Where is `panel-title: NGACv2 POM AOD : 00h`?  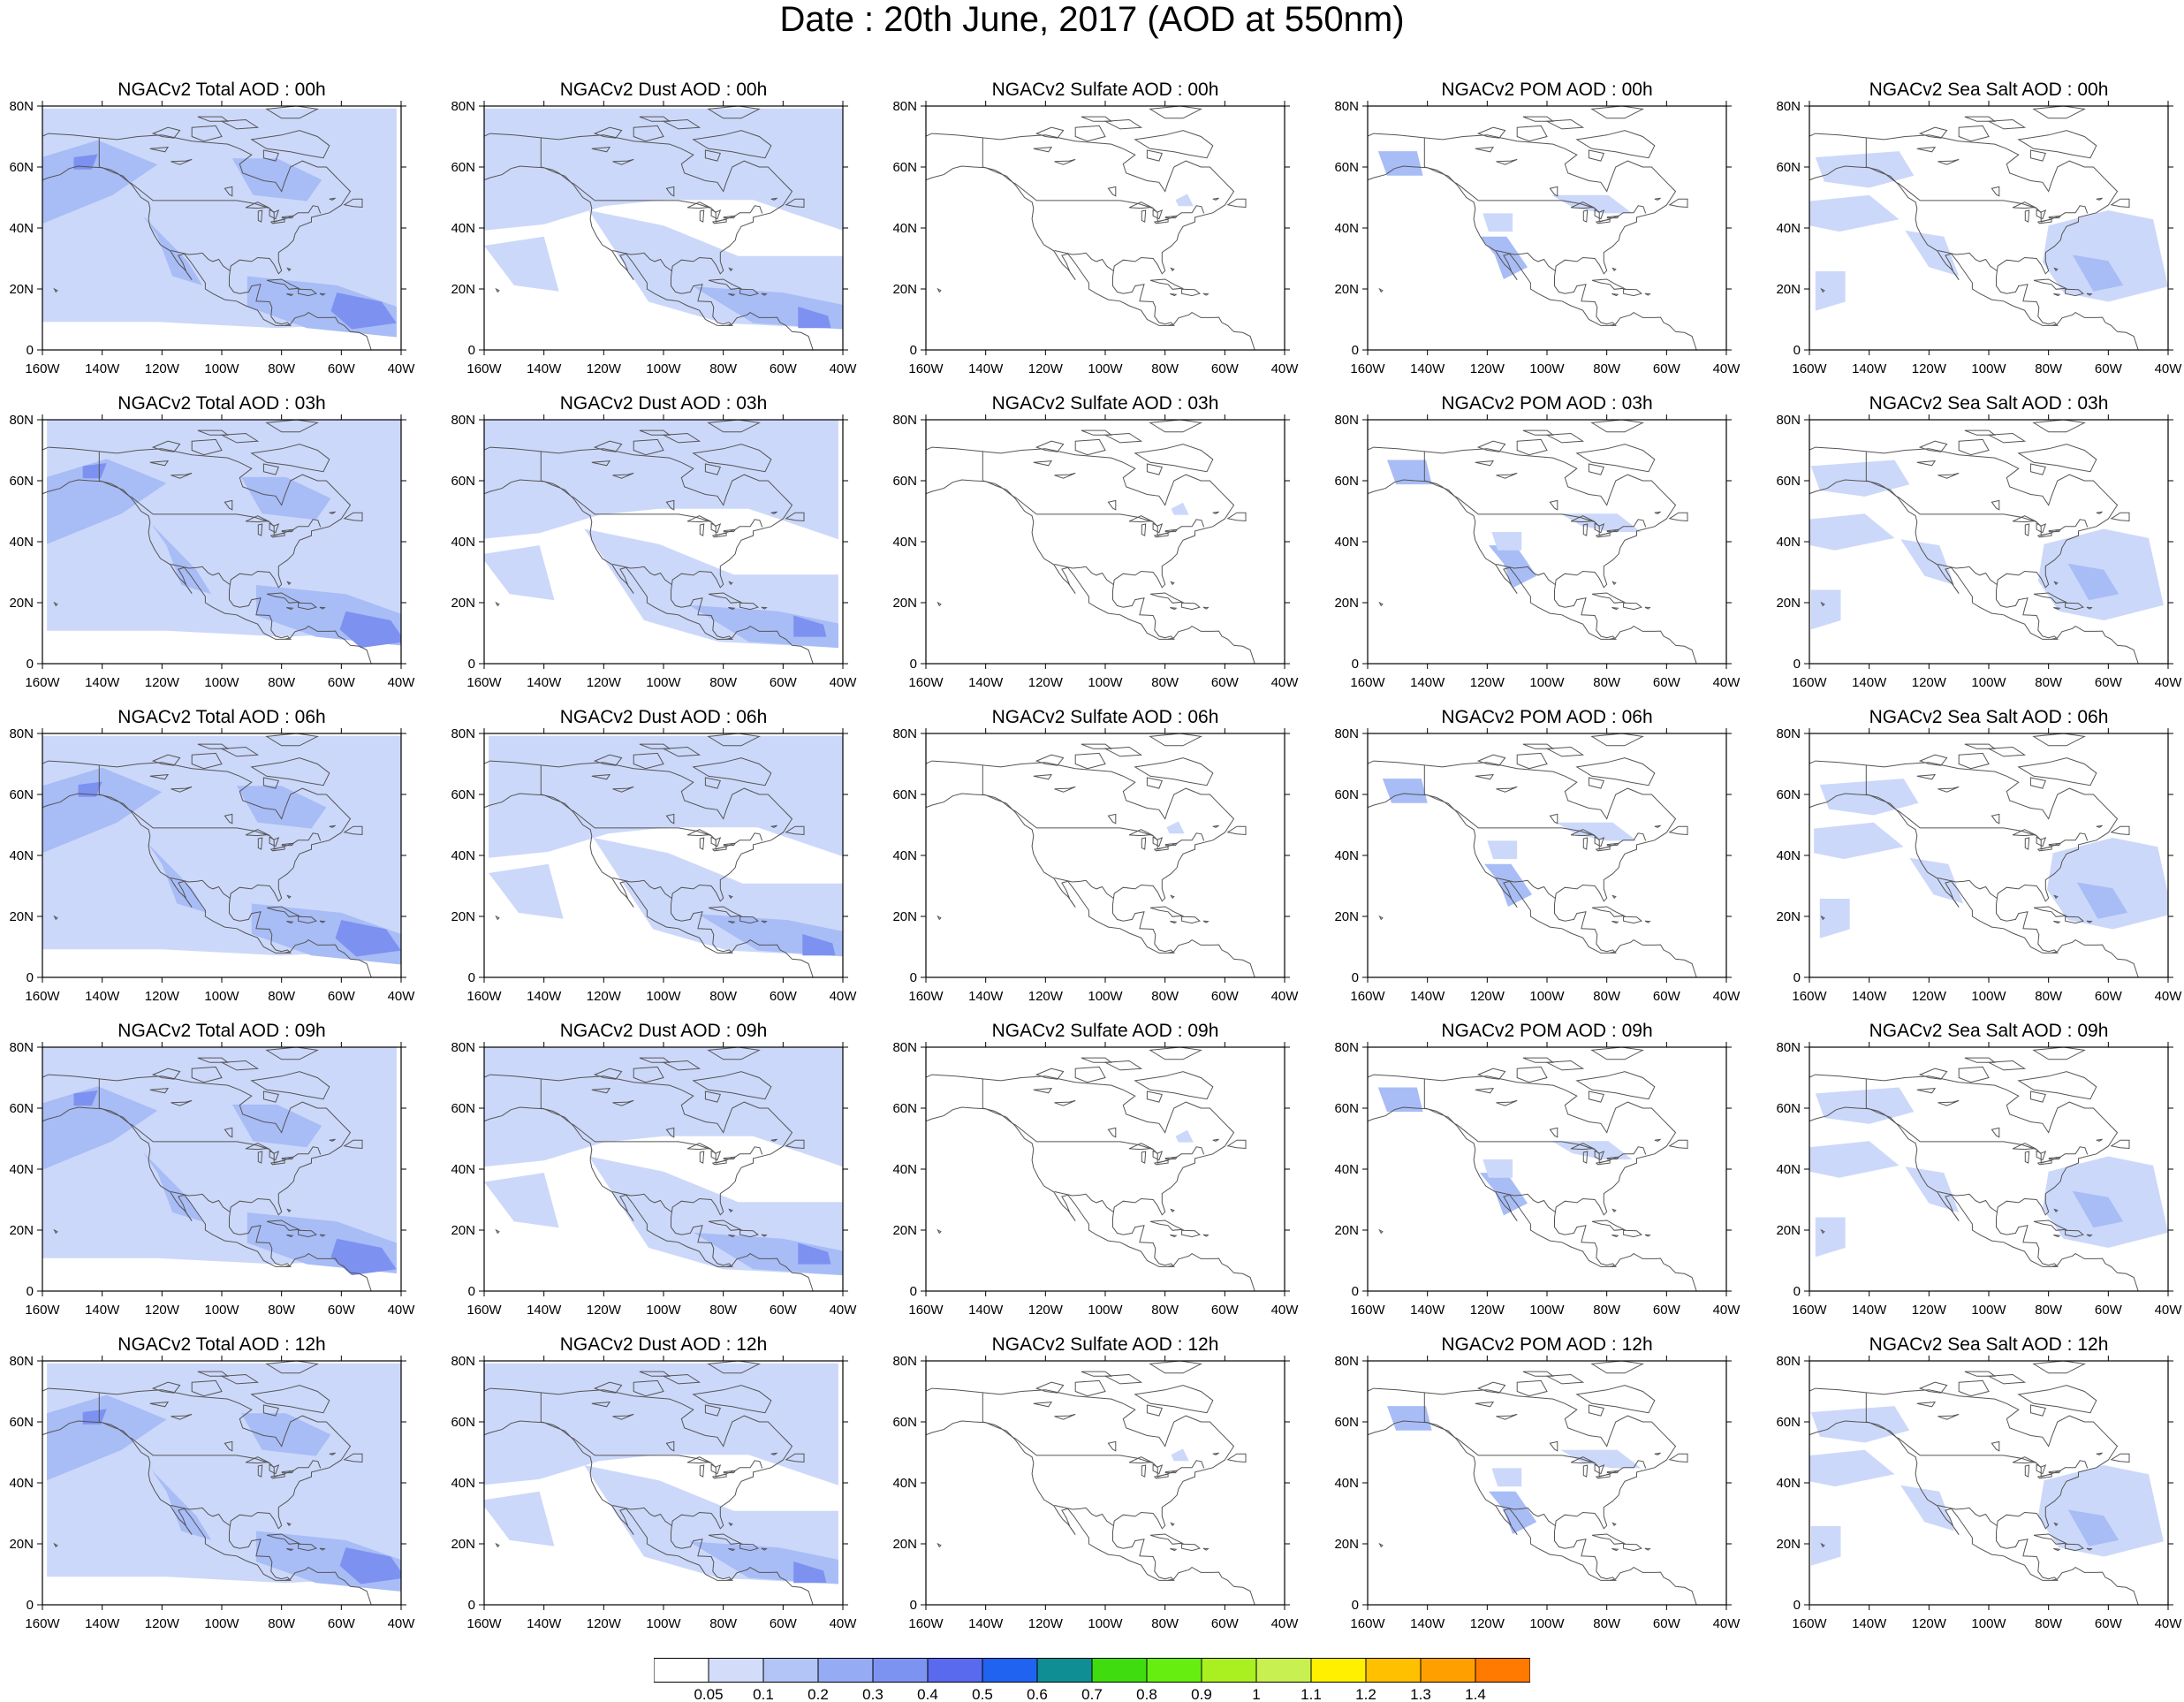 panel-title: NGACv2 POM AOD : 00h is located at coordinates (1547, 90).